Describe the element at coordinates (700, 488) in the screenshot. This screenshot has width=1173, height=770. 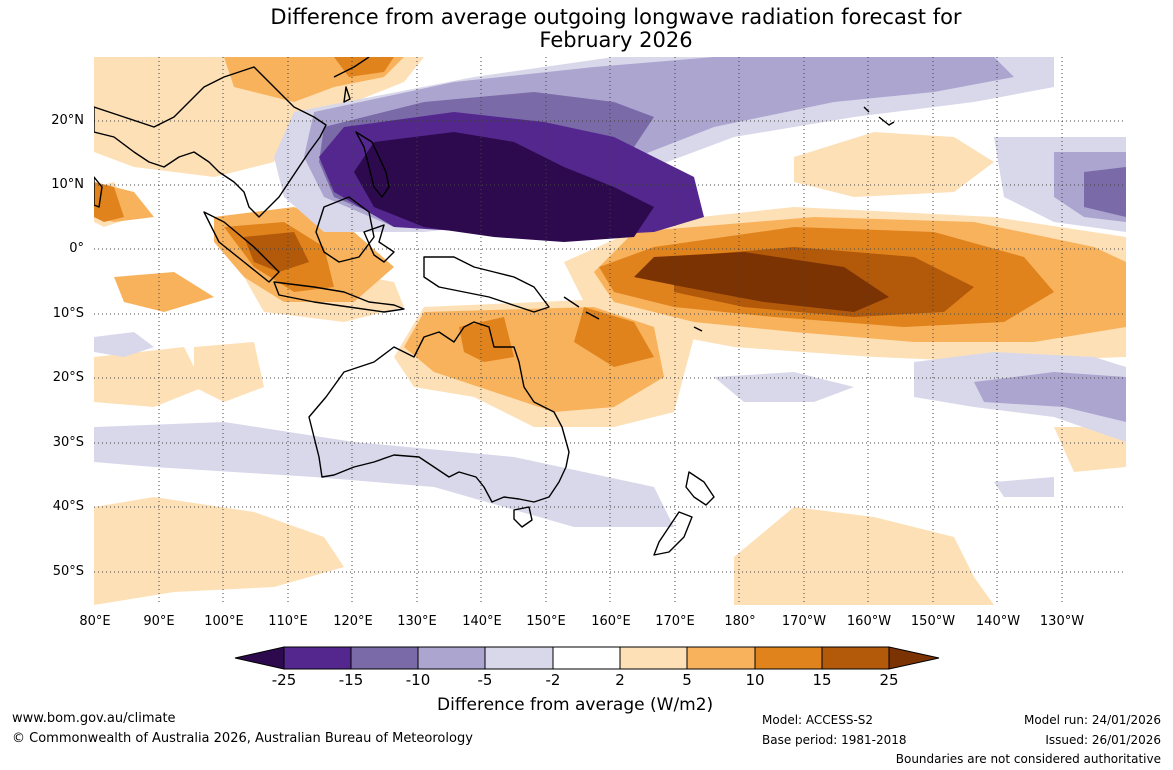
I see `coastline-new-zealand` at that location.